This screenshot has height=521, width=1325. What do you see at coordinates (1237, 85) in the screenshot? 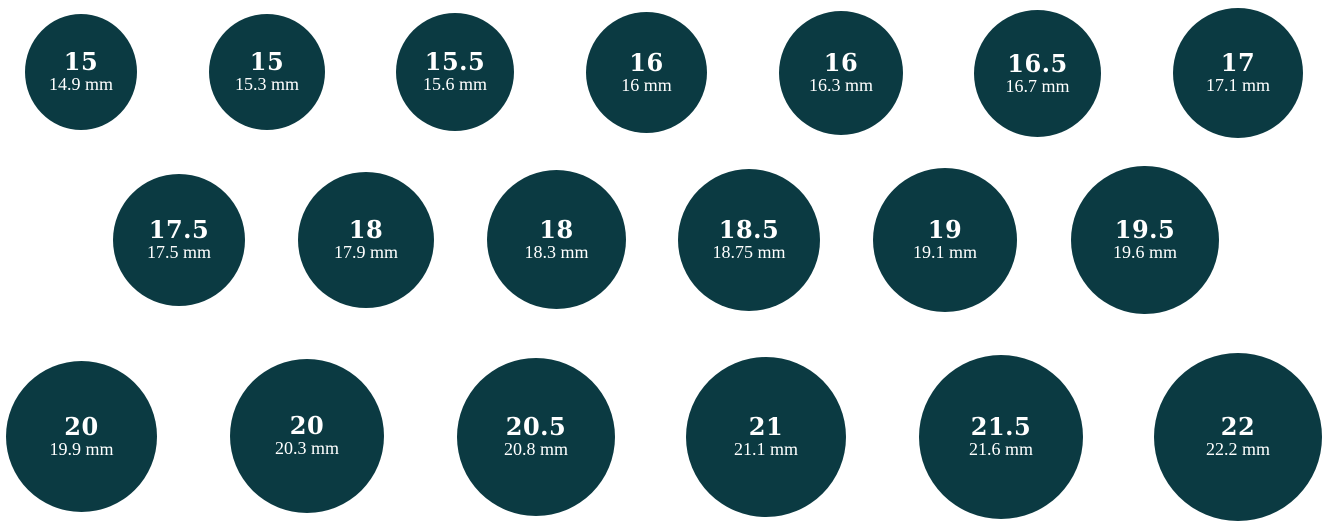
I see `ring-diameter-label: 17.1 mm` at bounding box center [1237, 85].